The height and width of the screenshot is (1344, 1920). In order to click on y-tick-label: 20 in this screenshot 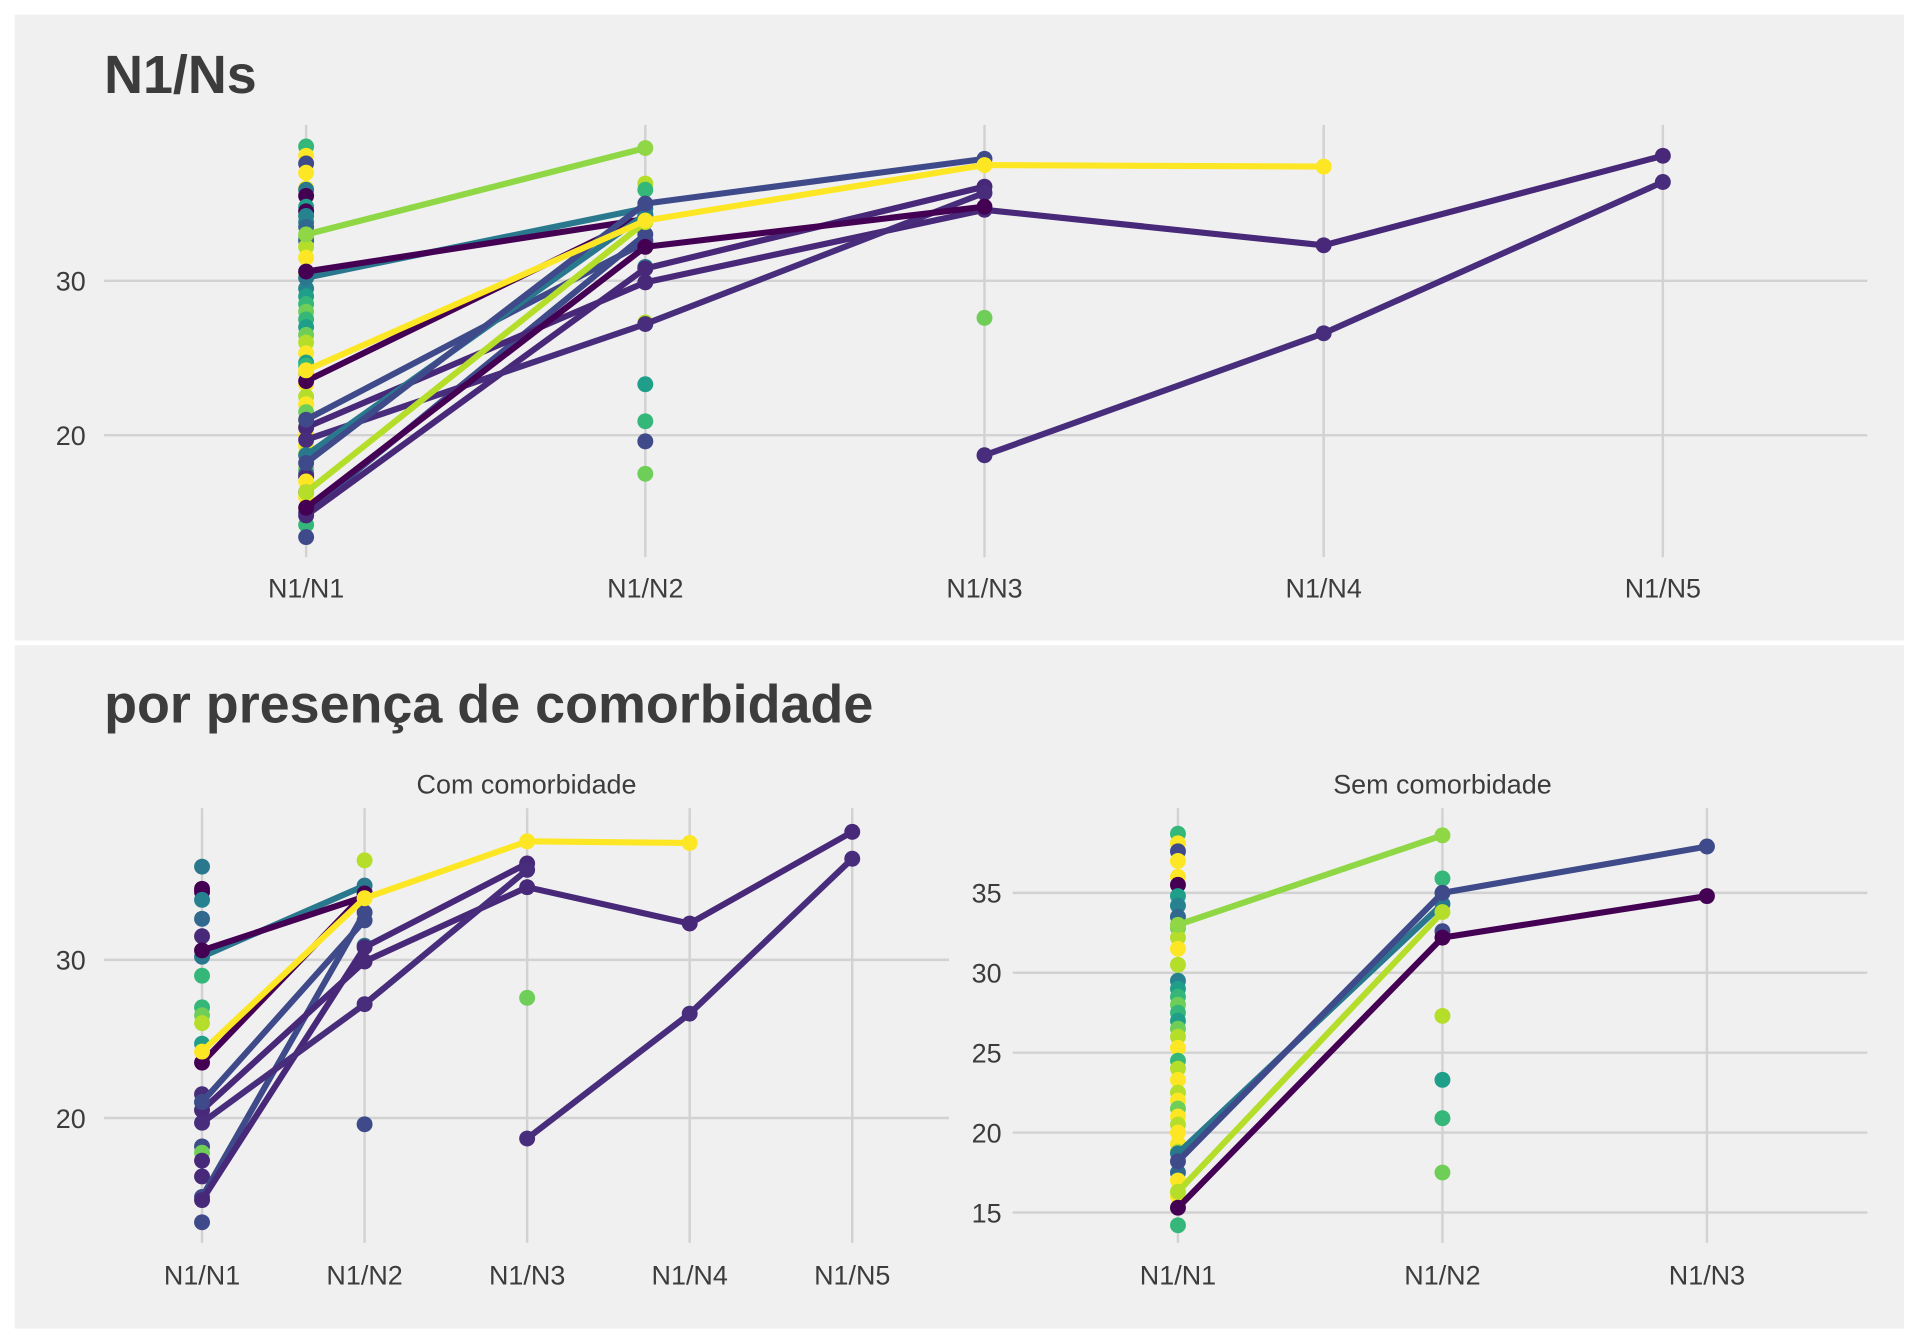, I will do `click(987, 1133)`.